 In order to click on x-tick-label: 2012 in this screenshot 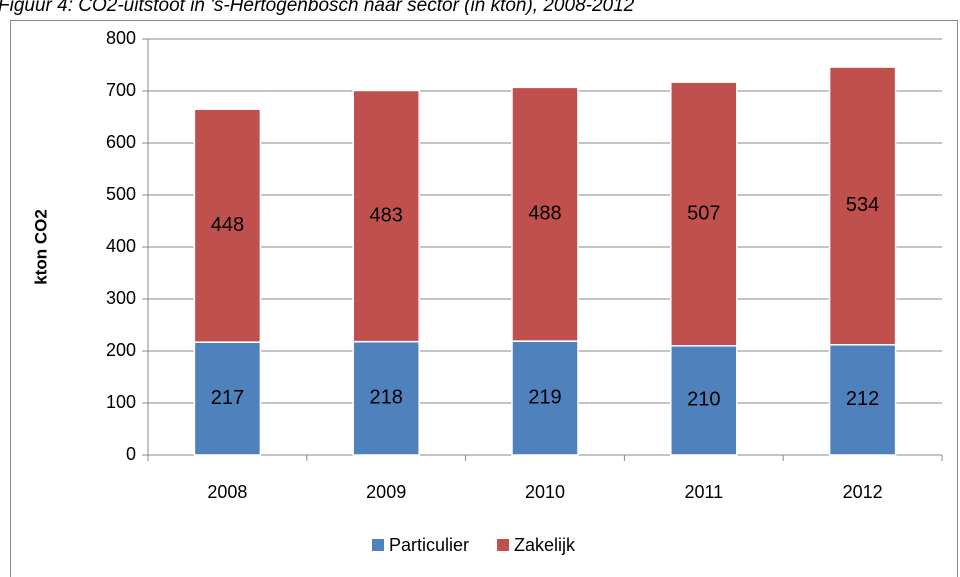, I will do `click(863, 492)`.